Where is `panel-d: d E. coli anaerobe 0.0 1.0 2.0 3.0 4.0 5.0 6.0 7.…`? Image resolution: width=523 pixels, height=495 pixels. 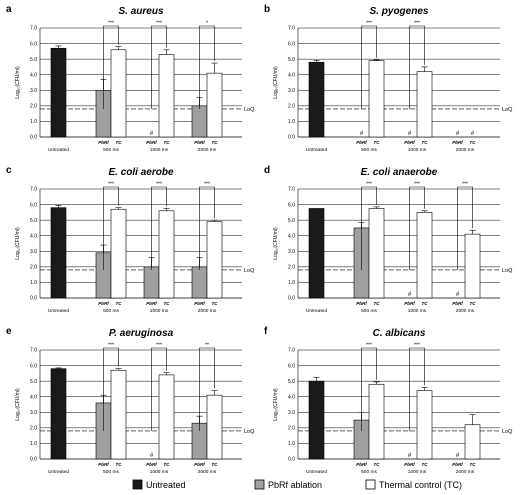
panel-d: d E. coli anaerobe 0.0 1.0 2.0 3.0 4.0 5.0 6.0 7.… is located at coordinates (388, 239).